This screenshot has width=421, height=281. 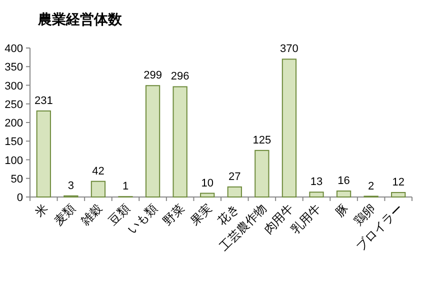 What do you see at coordinates (289, 49) in the screenshot?
I see `data-label: 370` at bounding box center [289, 49].